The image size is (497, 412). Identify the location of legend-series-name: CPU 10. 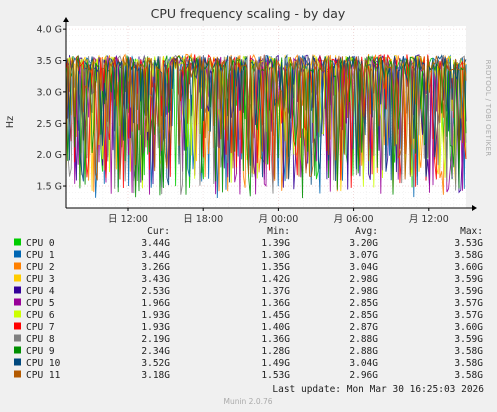
(43, 363).